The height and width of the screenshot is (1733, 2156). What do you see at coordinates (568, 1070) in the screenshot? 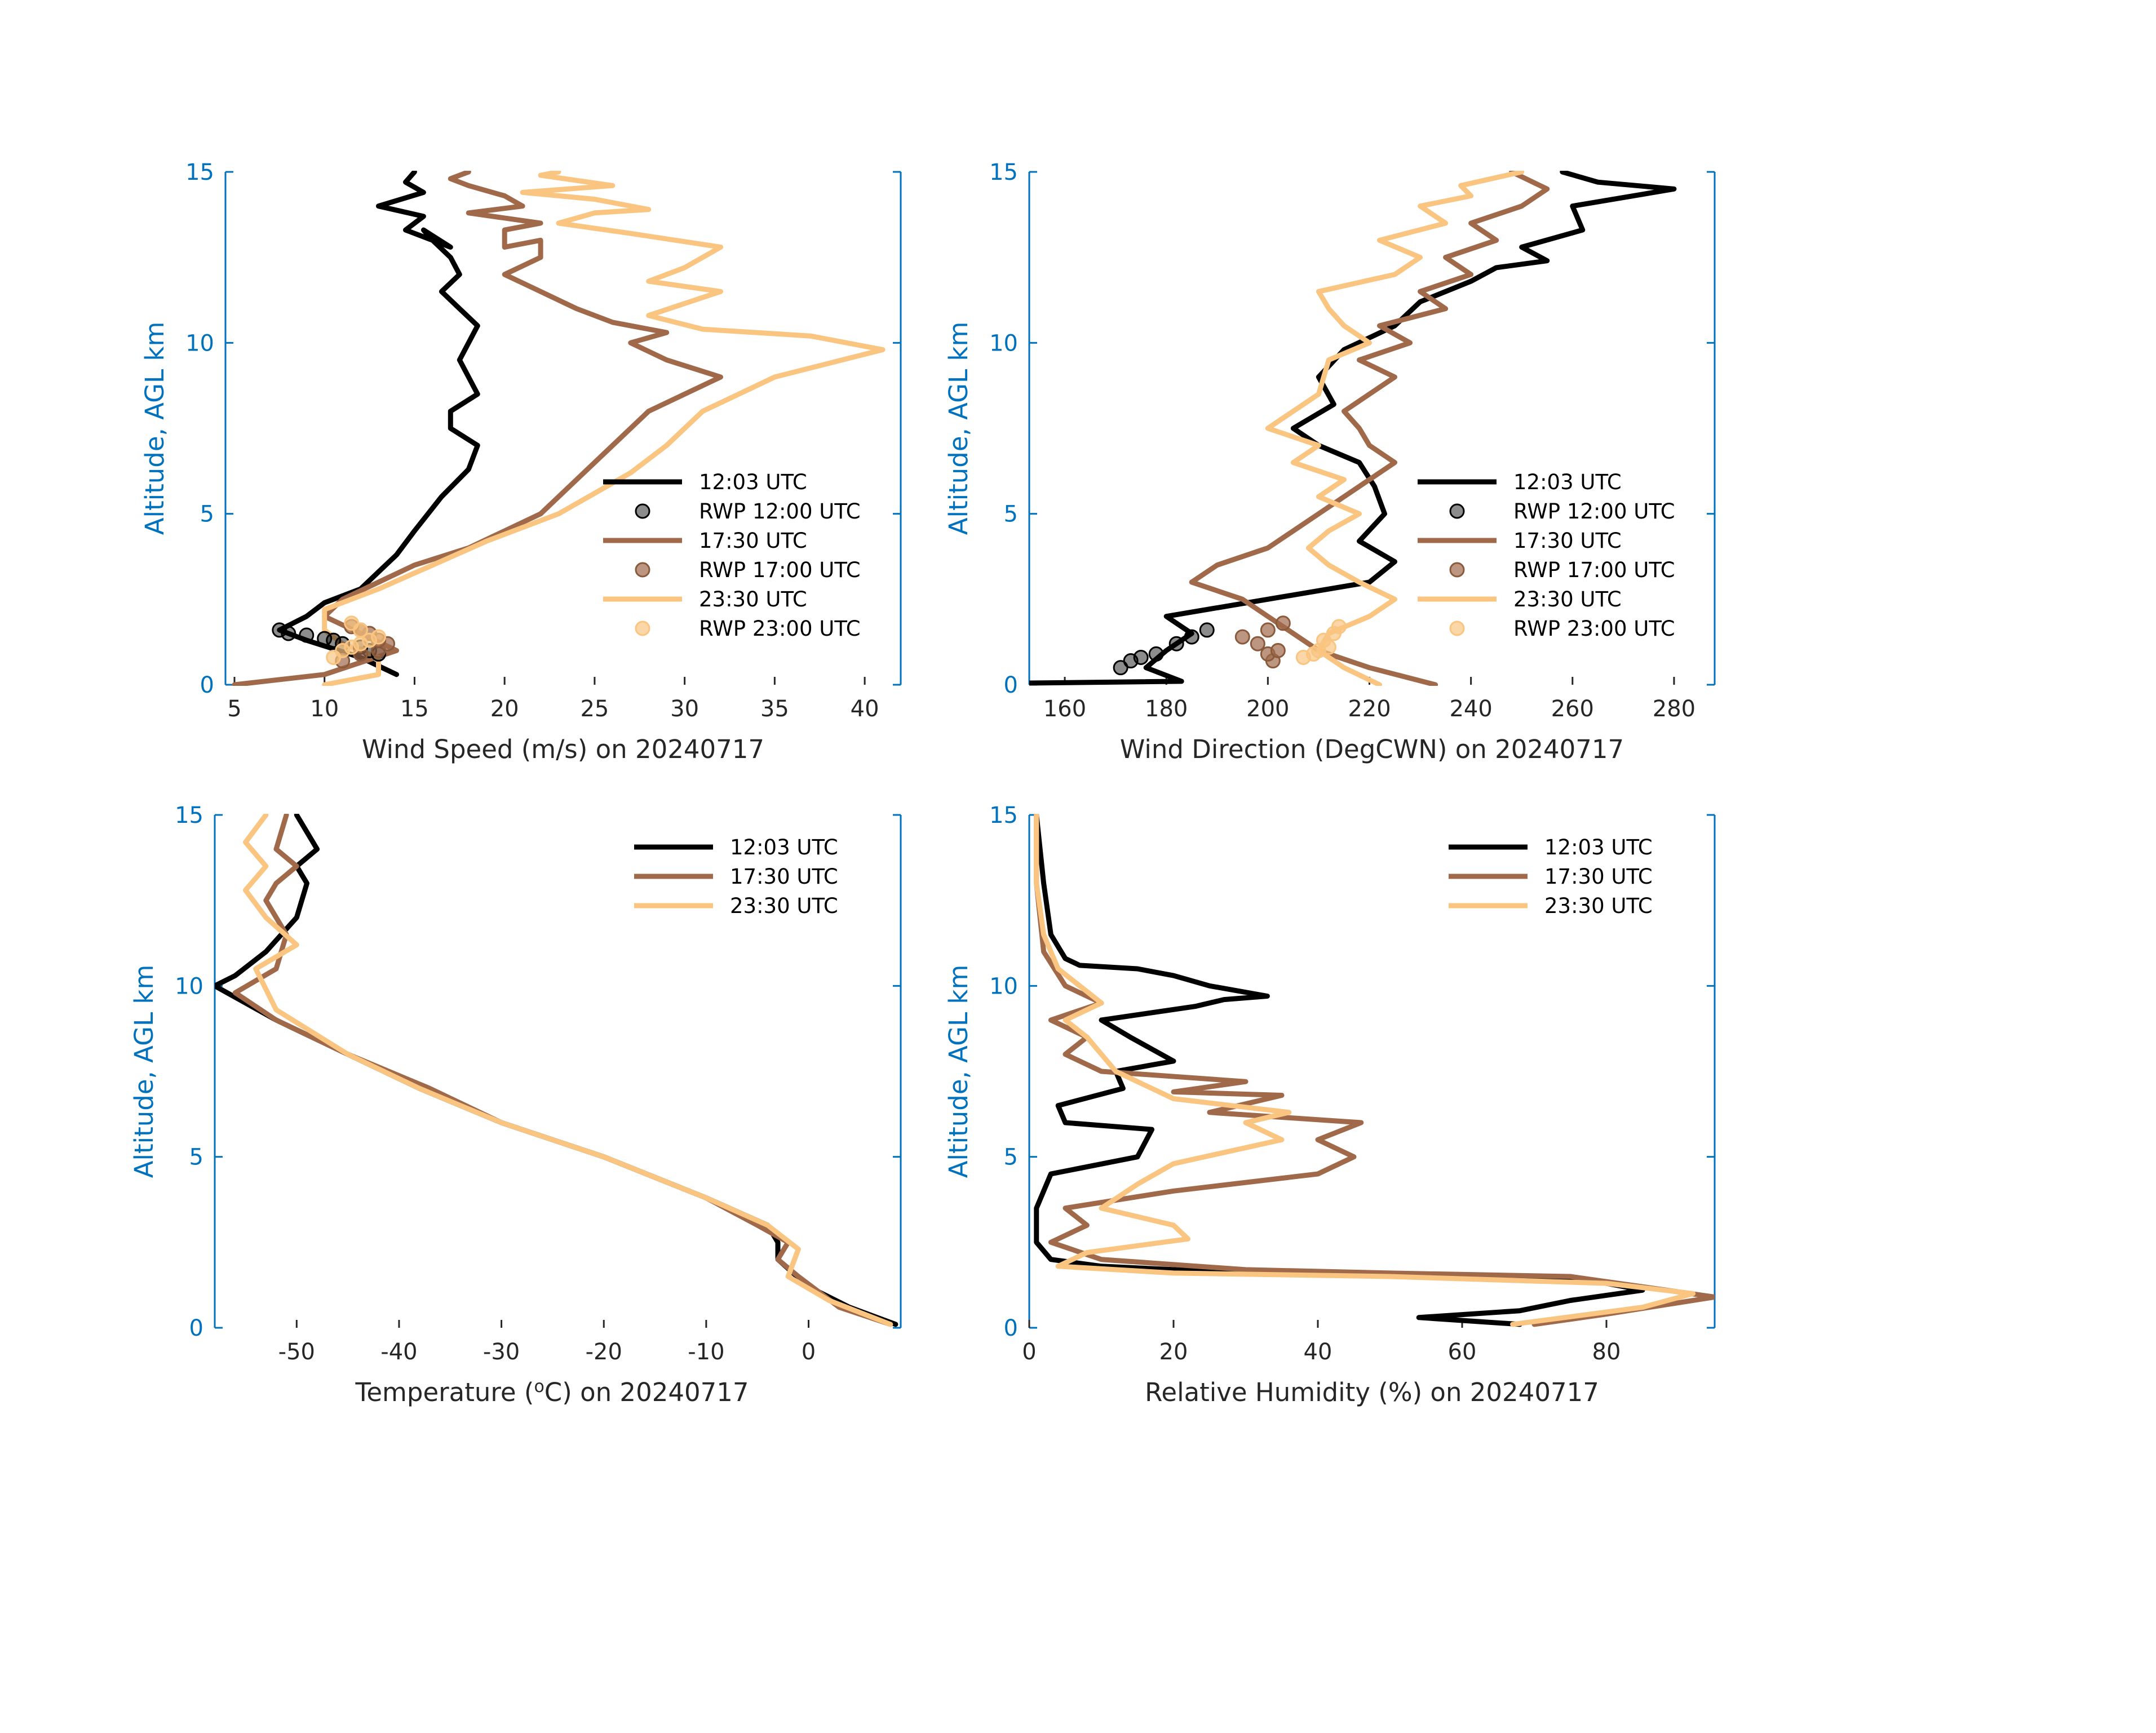
I see `temperature-series-23-30-utc` at bounding box center [568, 1070].